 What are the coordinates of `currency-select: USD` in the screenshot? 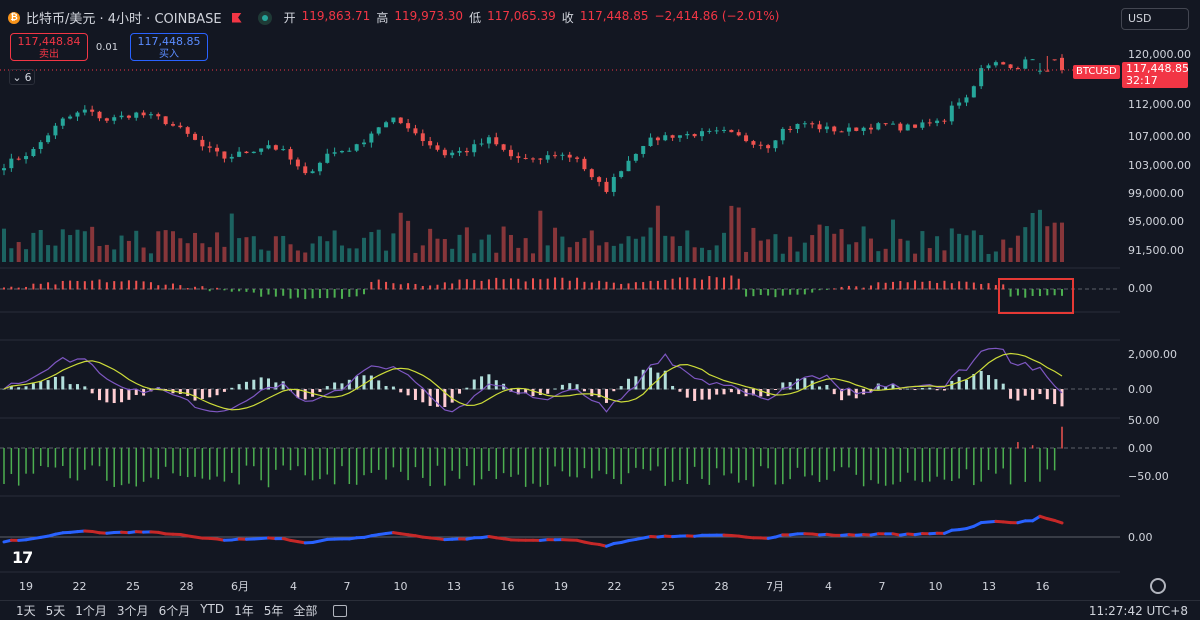 It's located at (1155, 19).